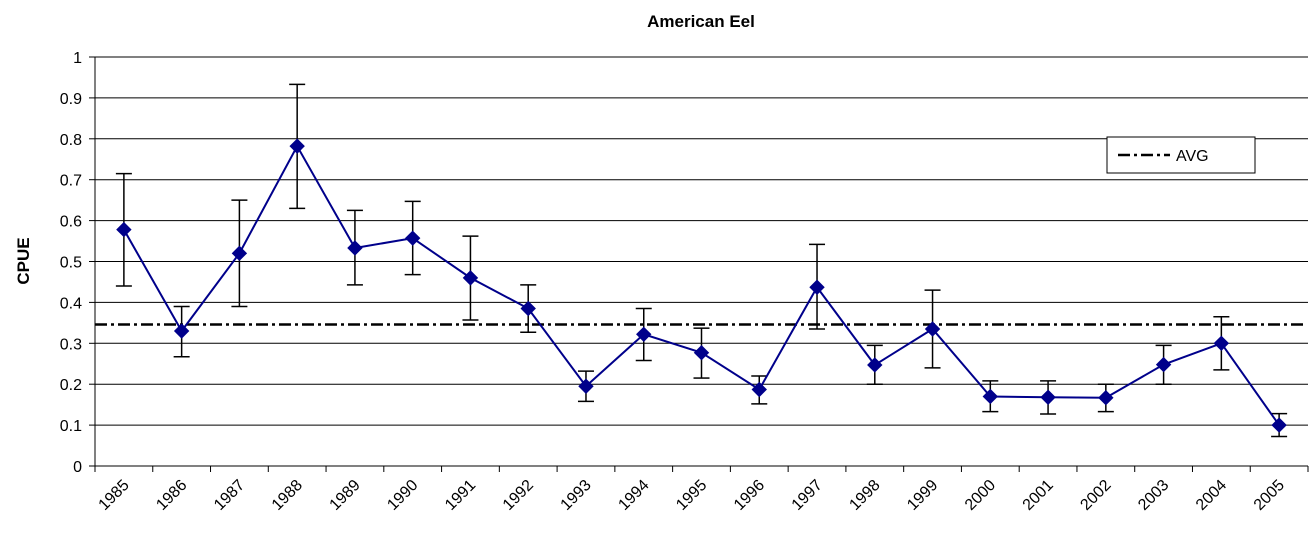 This screenshot has width=1314, height=546. Describe the element at coordinates (171, 495) in the screenshot. I see `x-tick-label: 1986` at that location.